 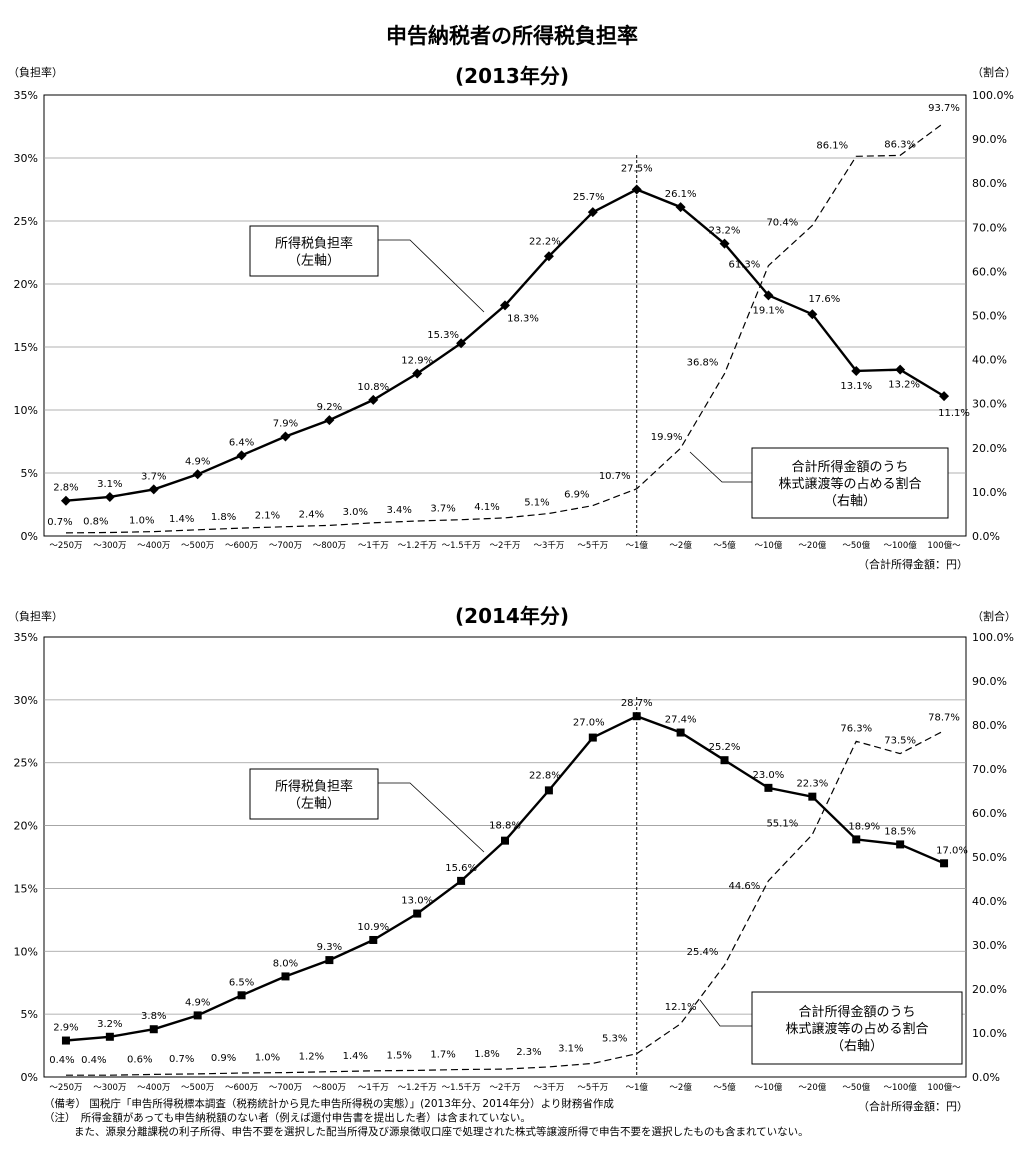 What do you see at coordinates (782, 223) in the screenshot?
I see `data-label: 70.4%` at bounding box center [782, 223].